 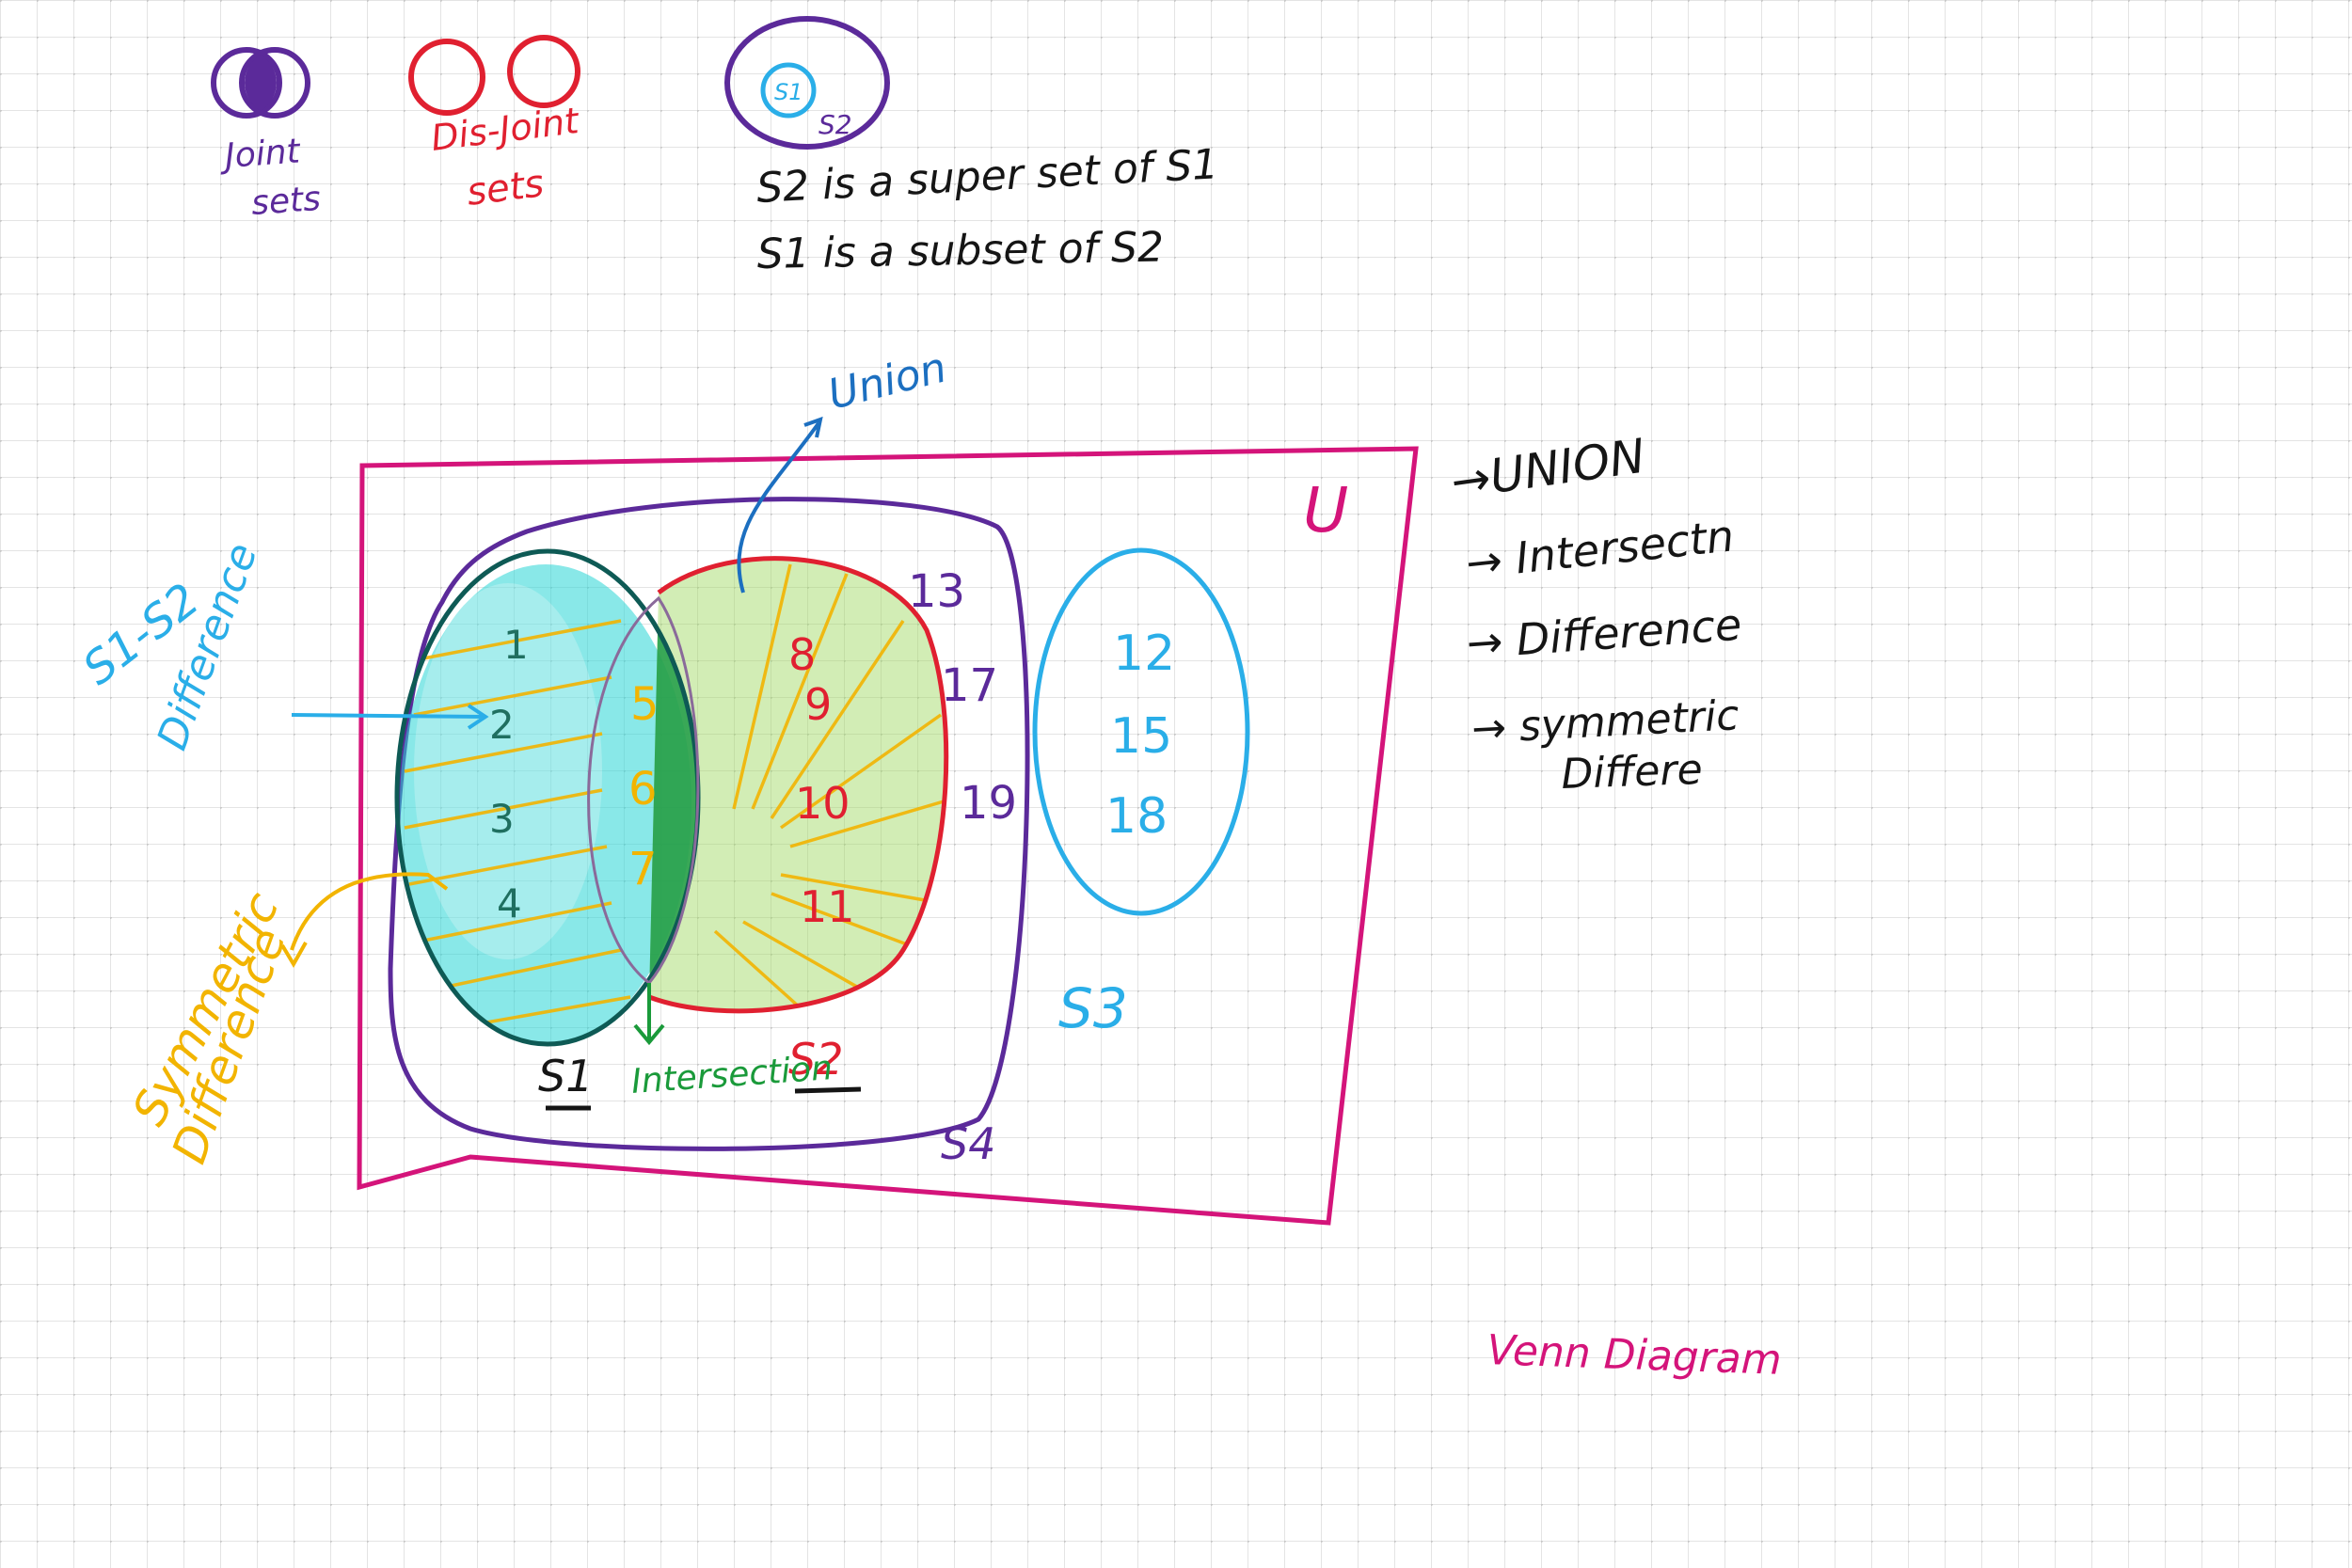 I want to click on disjoint-sets-legend: Dis-Joint sets, so click(x=495, y=125).